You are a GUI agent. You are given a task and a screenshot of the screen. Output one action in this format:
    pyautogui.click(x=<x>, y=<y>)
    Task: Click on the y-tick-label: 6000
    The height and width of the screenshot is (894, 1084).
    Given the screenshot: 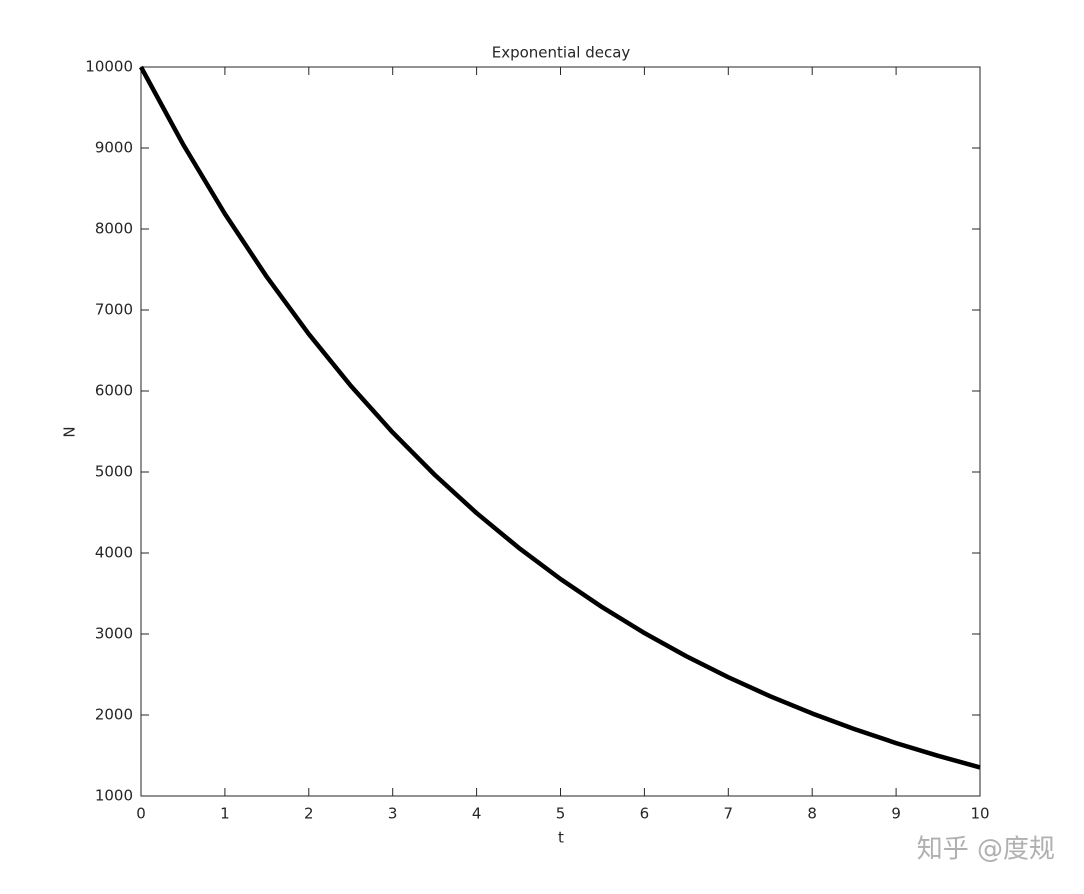 What is the action you would take?
    pyautogui.click(x=114, y=391)
    